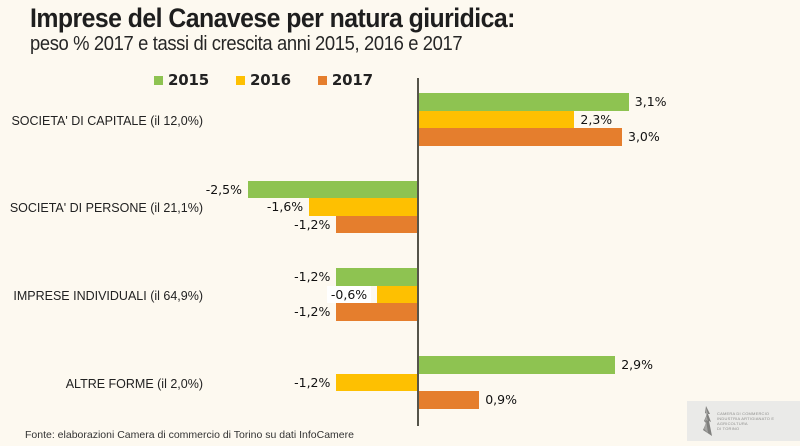  Describe the element at coordinates (637, 365) in the screenshot. I see `value-label: 2,9%` at that location.